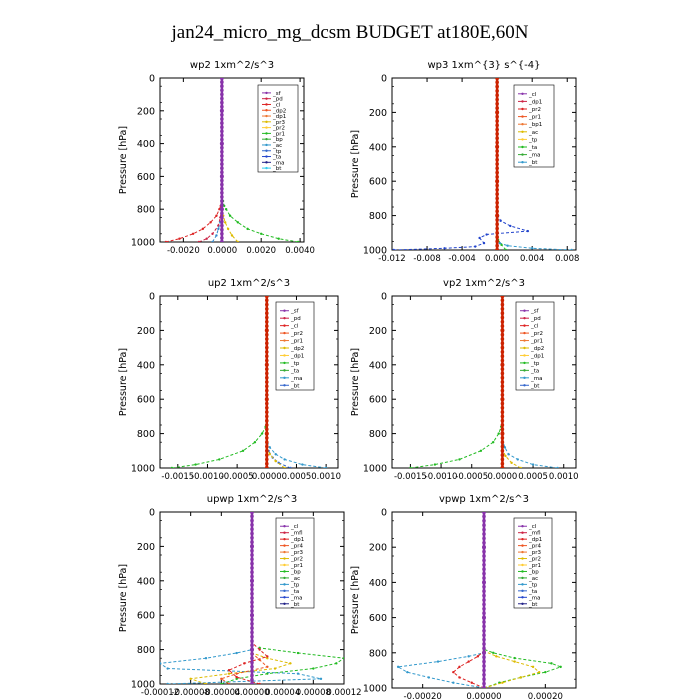 This screenshot has height=700, width=700. Describe the element at coordinates (567, 259) in the screenshot. I see `x-tick-label: 0.008` at that location.